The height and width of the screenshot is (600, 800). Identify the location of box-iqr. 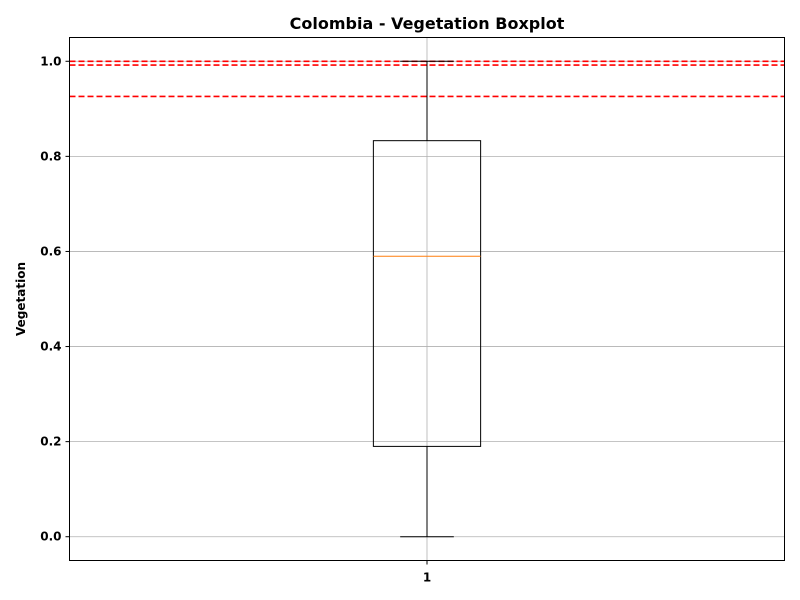
(427, 293).